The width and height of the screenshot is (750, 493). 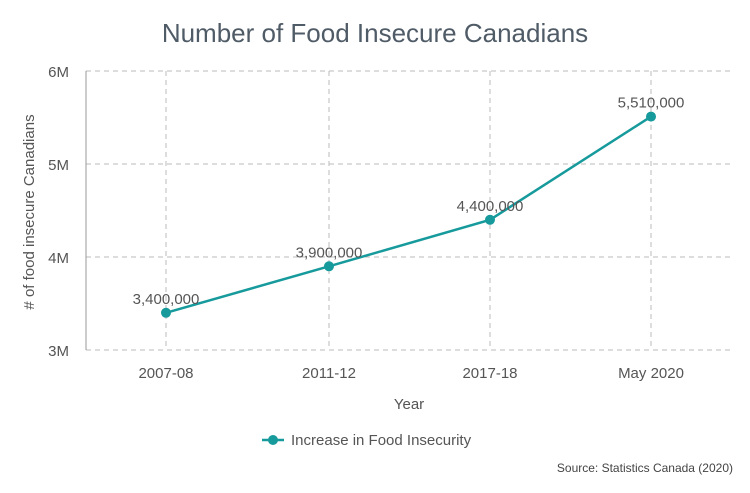 I want to click on legend-entry-label: Increase in Food Insecurity, so click(x=381, y=440).